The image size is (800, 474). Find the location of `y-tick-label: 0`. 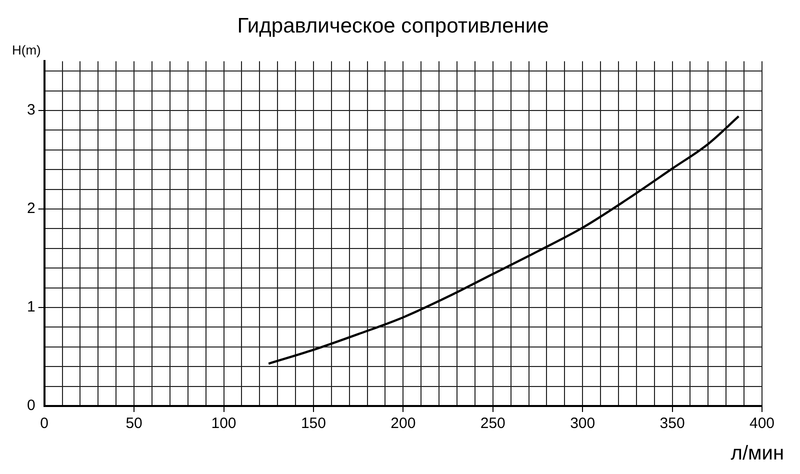

y-tick-label: 0 is located at coordinates (31, 405).